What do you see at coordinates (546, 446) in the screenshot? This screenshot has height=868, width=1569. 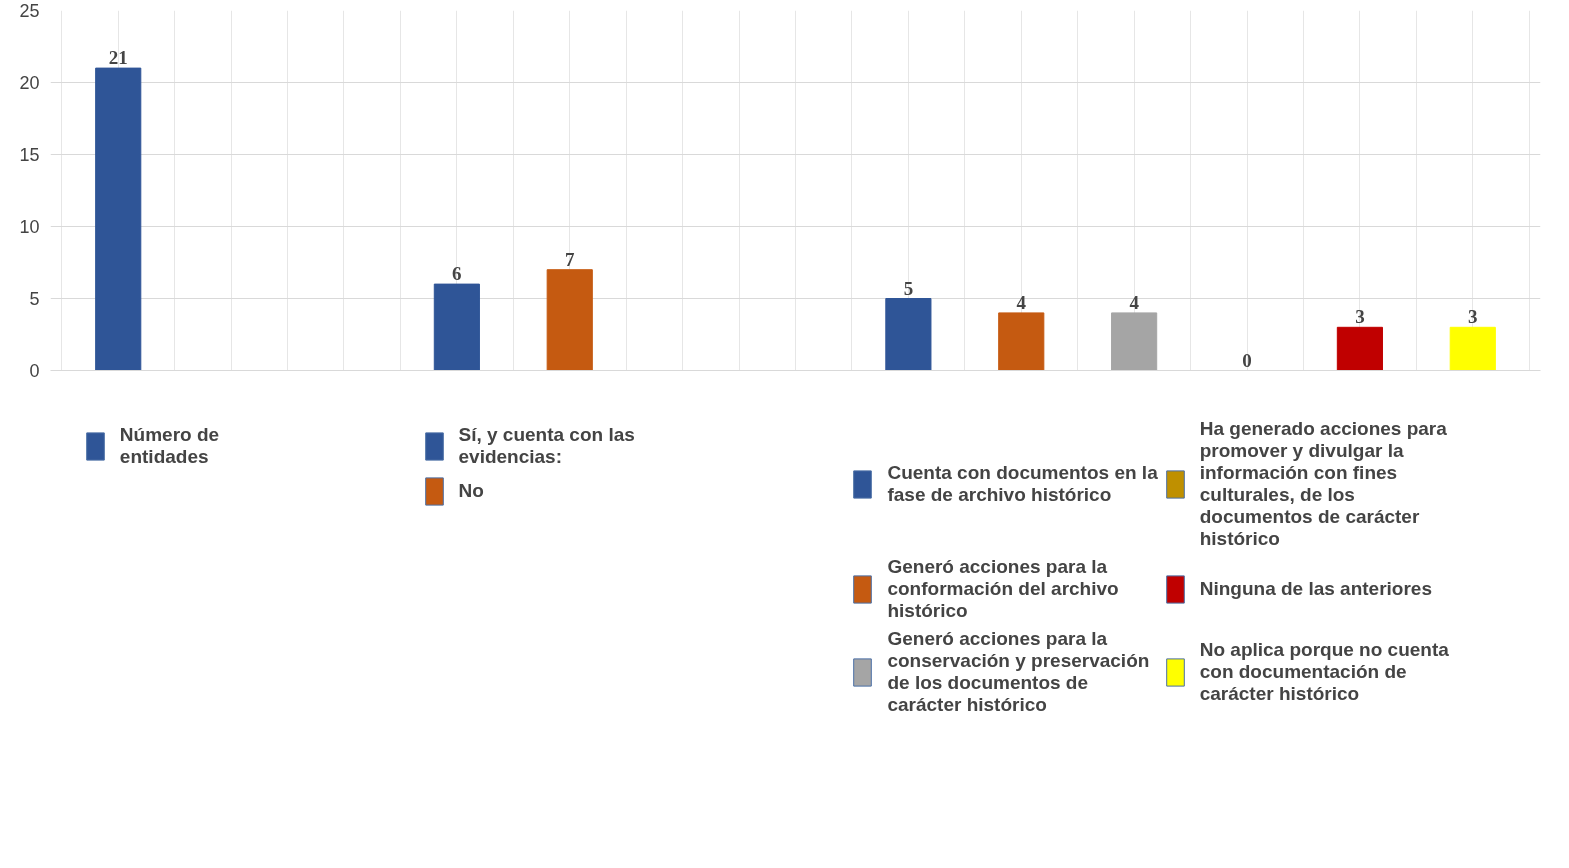 I see `legend-label: Sí, y cuenta con las evidencias:` at bounding box center [546, 446].